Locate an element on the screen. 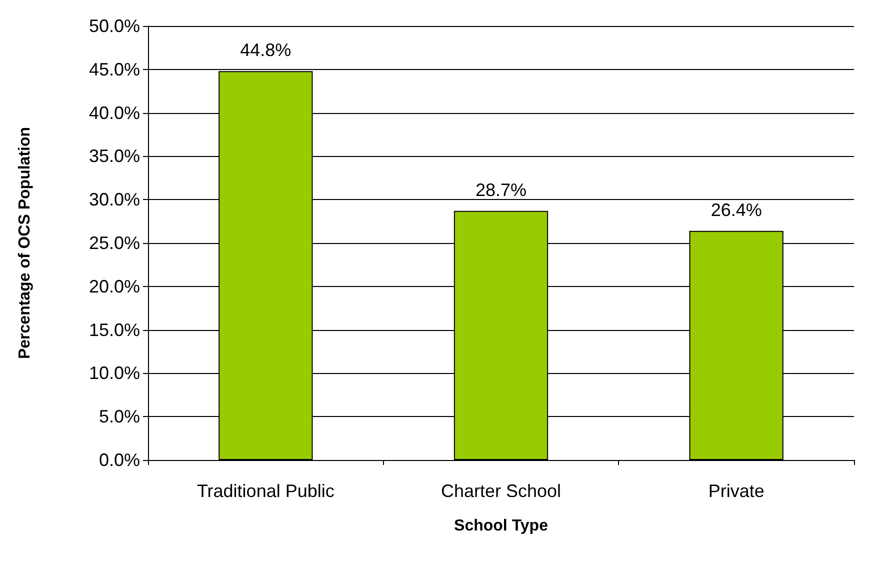  y-tick-label: 20.0% is located at coordinates (114, 286).